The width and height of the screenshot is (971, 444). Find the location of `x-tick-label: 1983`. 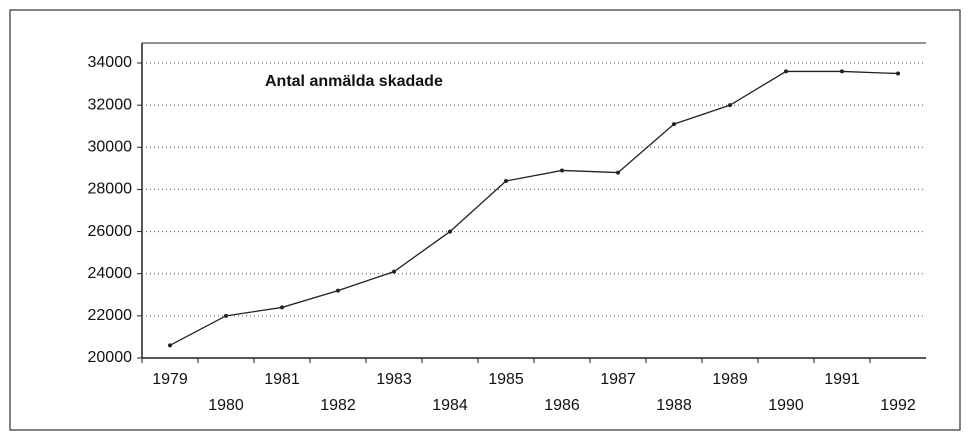

x-tick-label: 1983 is located at coordinates (394, 379).